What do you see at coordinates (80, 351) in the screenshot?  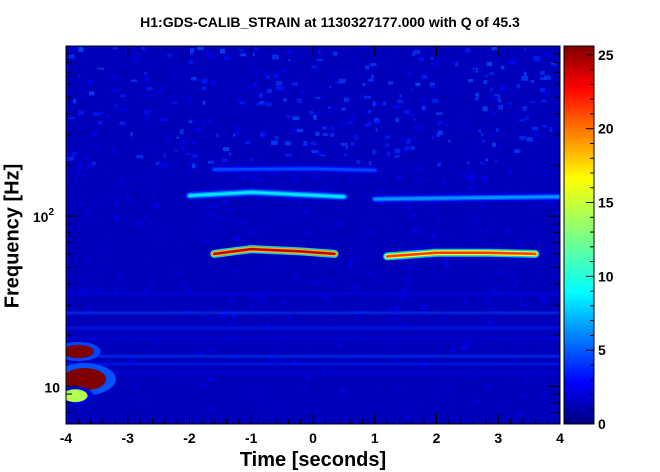 I see `heatmap-blob-core` at bounding box center [80, 351].